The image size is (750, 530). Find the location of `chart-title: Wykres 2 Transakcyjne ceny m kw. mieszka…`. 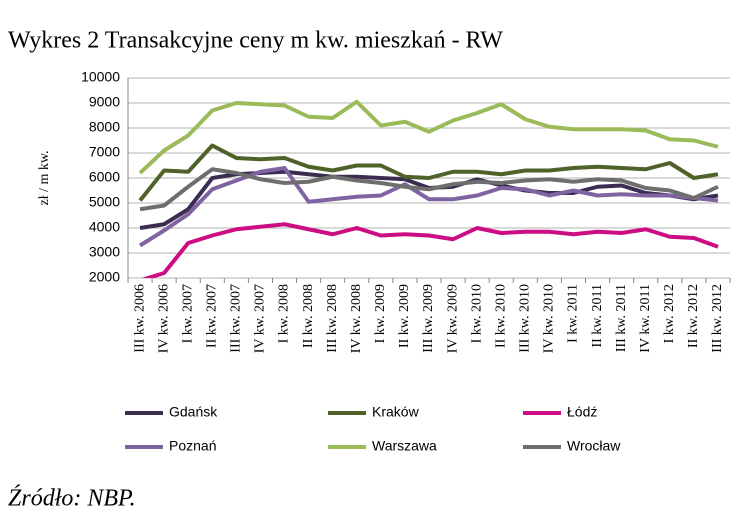

chart-title: Wykres 2 Transakcyjne ceny m kw. mieszka… is located at coordinates (255, 41).